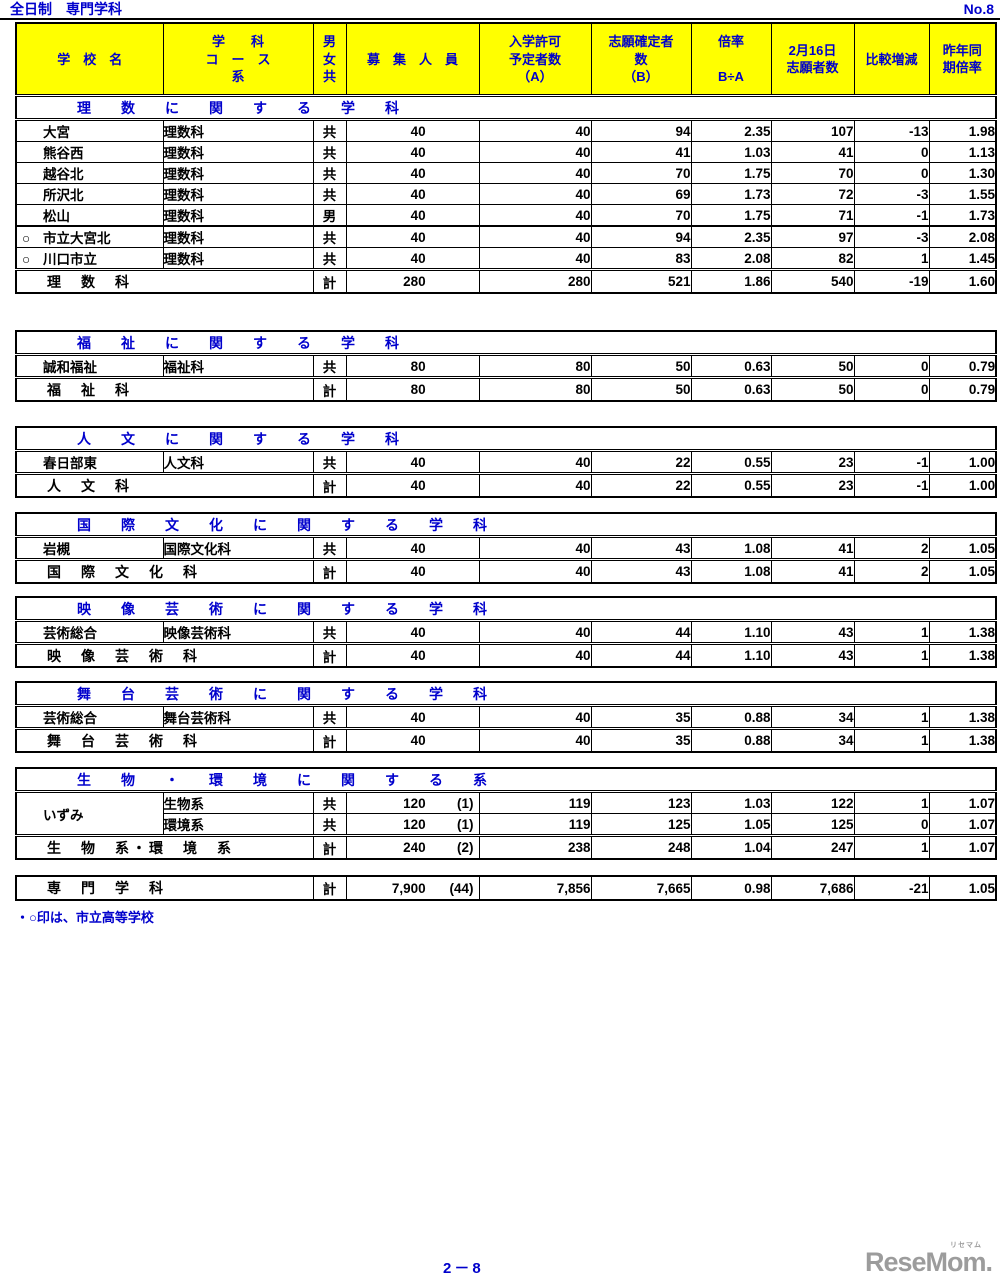 The image size is (1000, 1287). Describe the element at coordinates (238, 77) in the screenshot. I see `column-header-line: 系` at that location.